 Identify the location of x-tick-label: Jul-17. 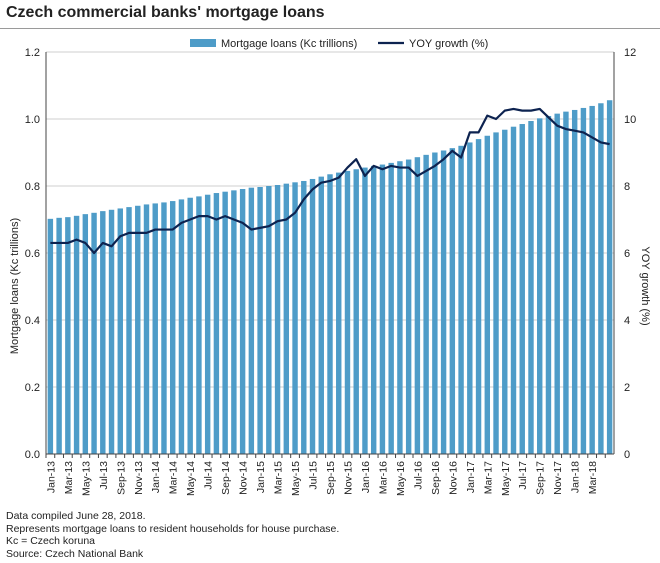
(523, 475).